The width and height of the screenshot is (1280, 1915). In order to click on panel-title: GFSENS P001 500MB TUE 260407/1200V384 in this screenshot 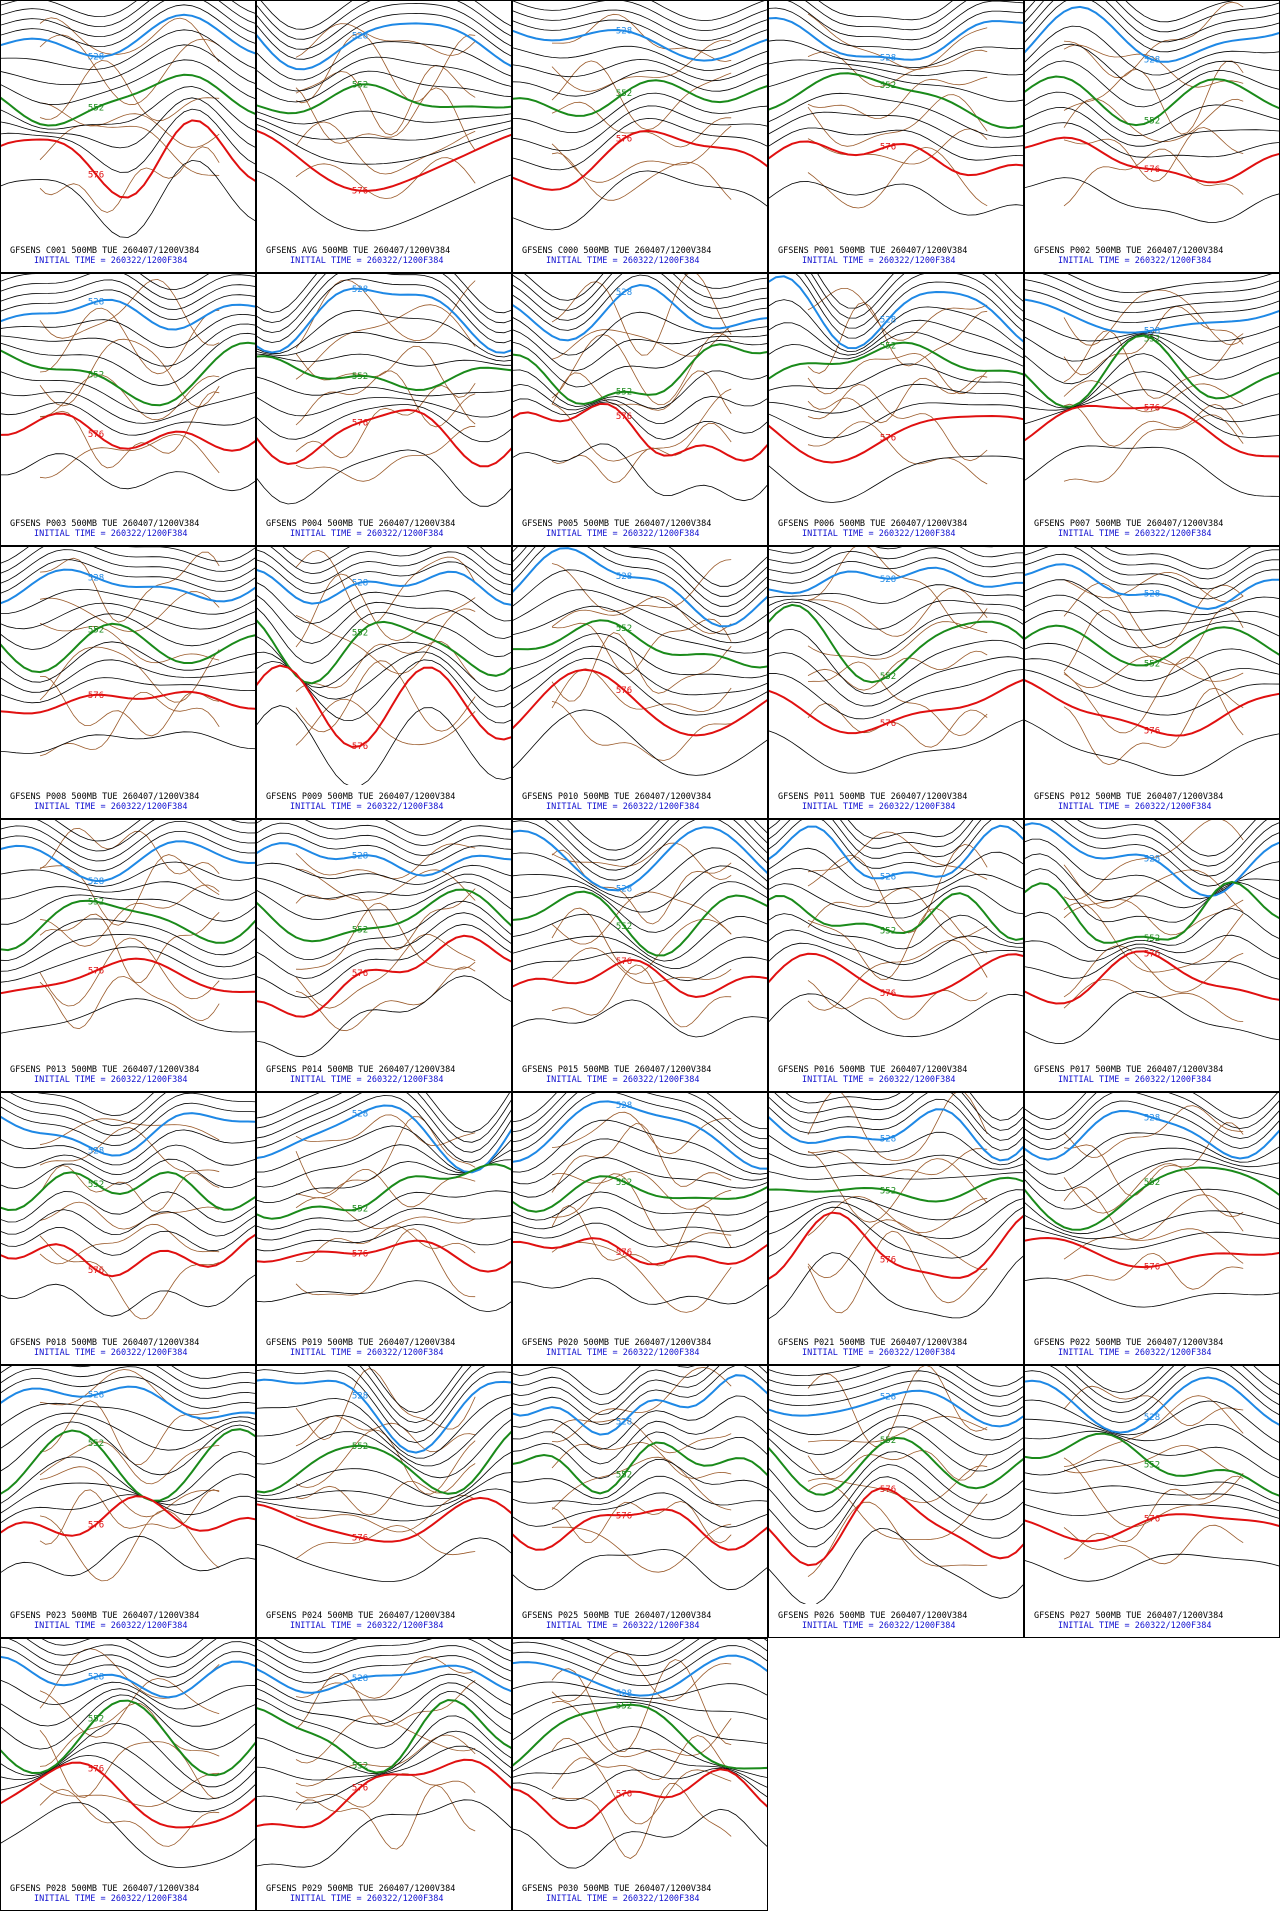, I will do `click(872, 251)`.